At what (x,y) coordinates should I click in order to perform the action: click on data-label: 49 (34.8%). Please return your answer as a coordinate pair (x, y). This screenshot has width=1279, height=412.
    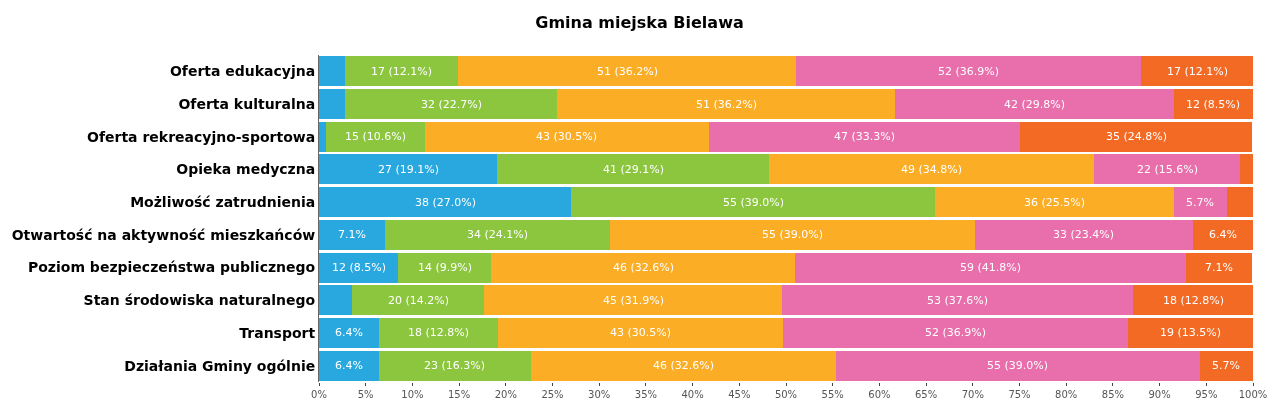
    Looking at the image, I should click on (932, 169).